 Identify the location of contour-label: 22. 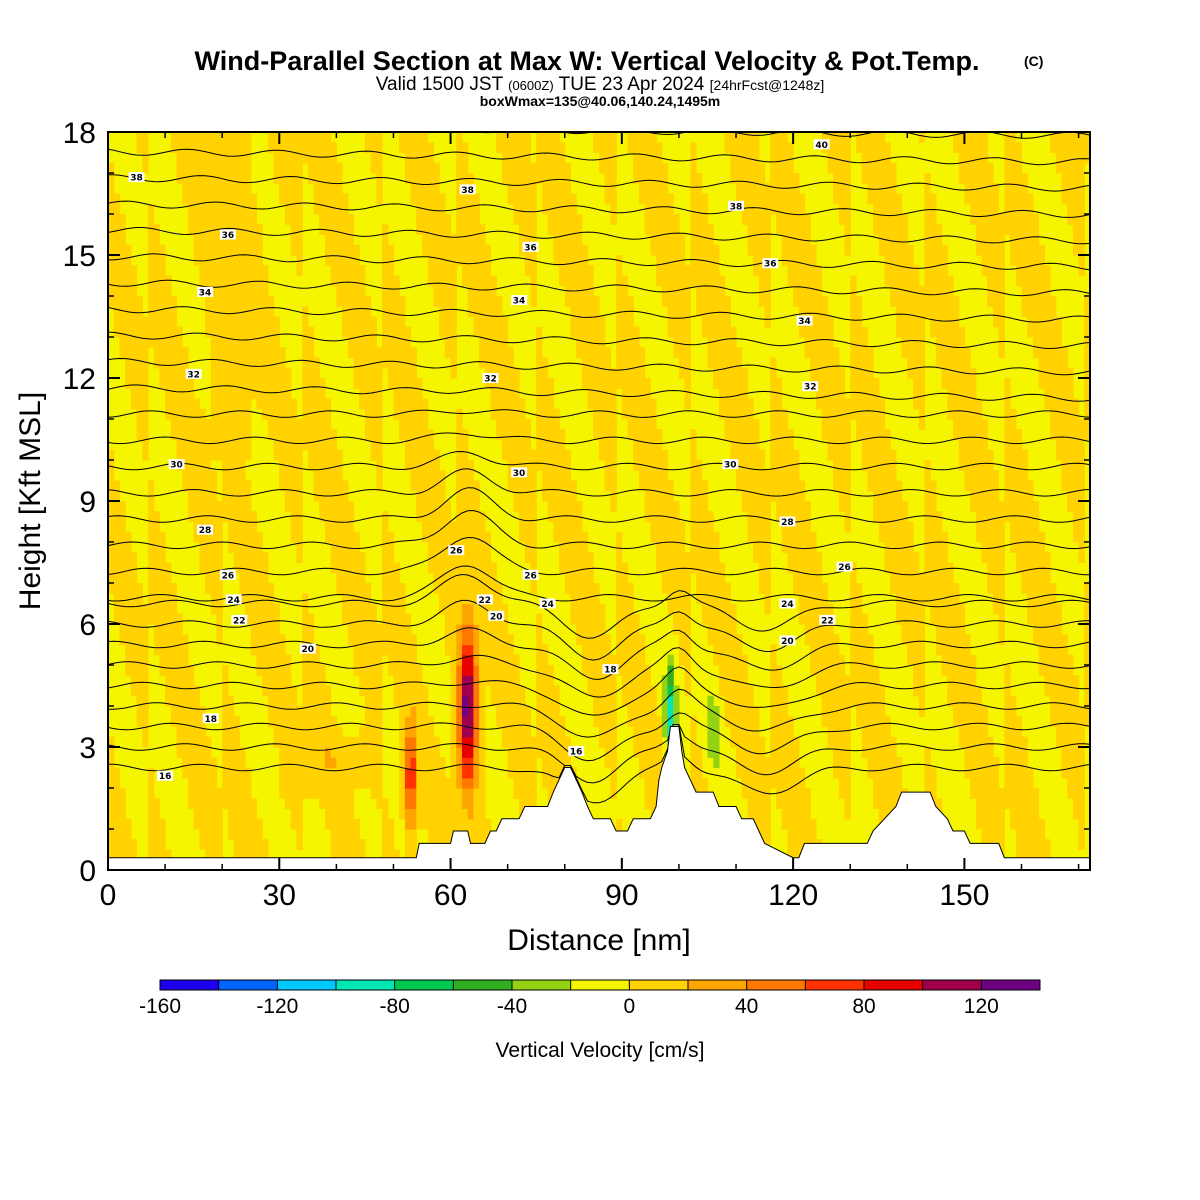
(485, 601).